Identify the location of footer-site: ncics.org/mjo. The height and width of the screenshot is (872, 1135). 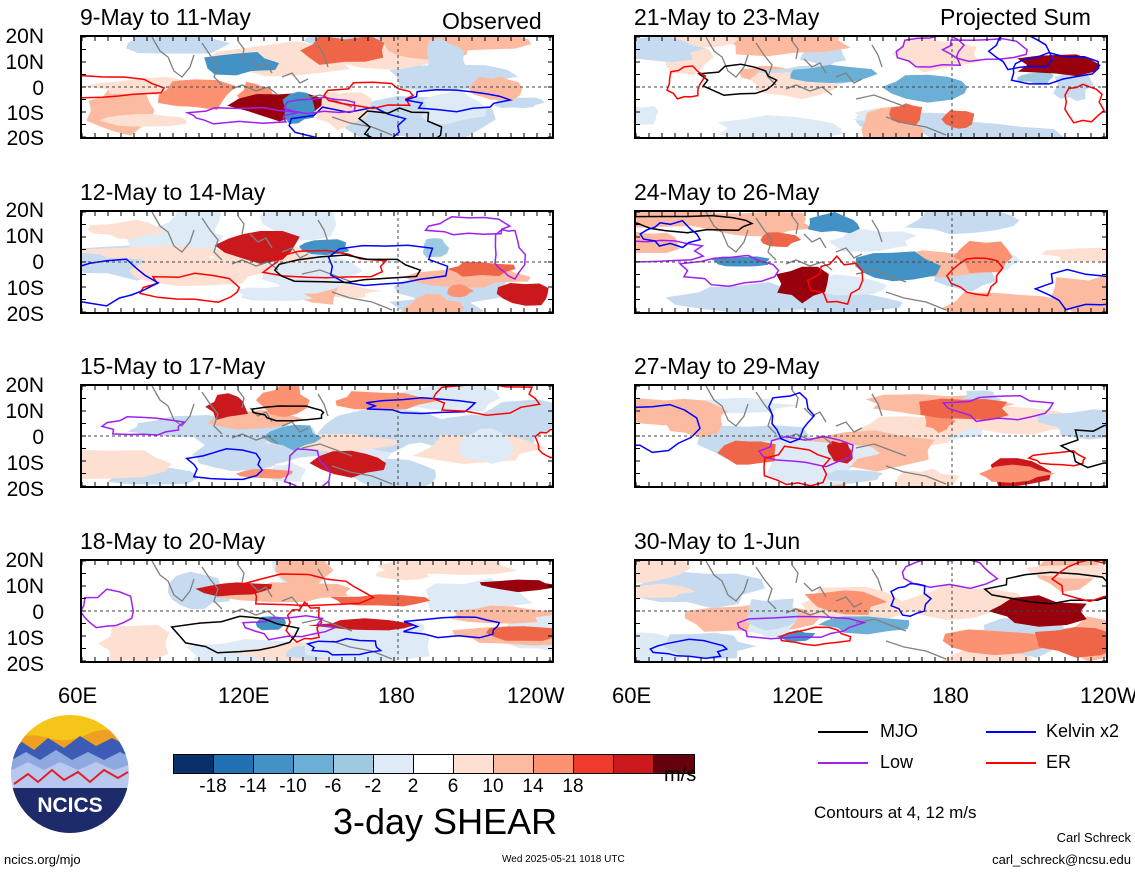
(42, 859).